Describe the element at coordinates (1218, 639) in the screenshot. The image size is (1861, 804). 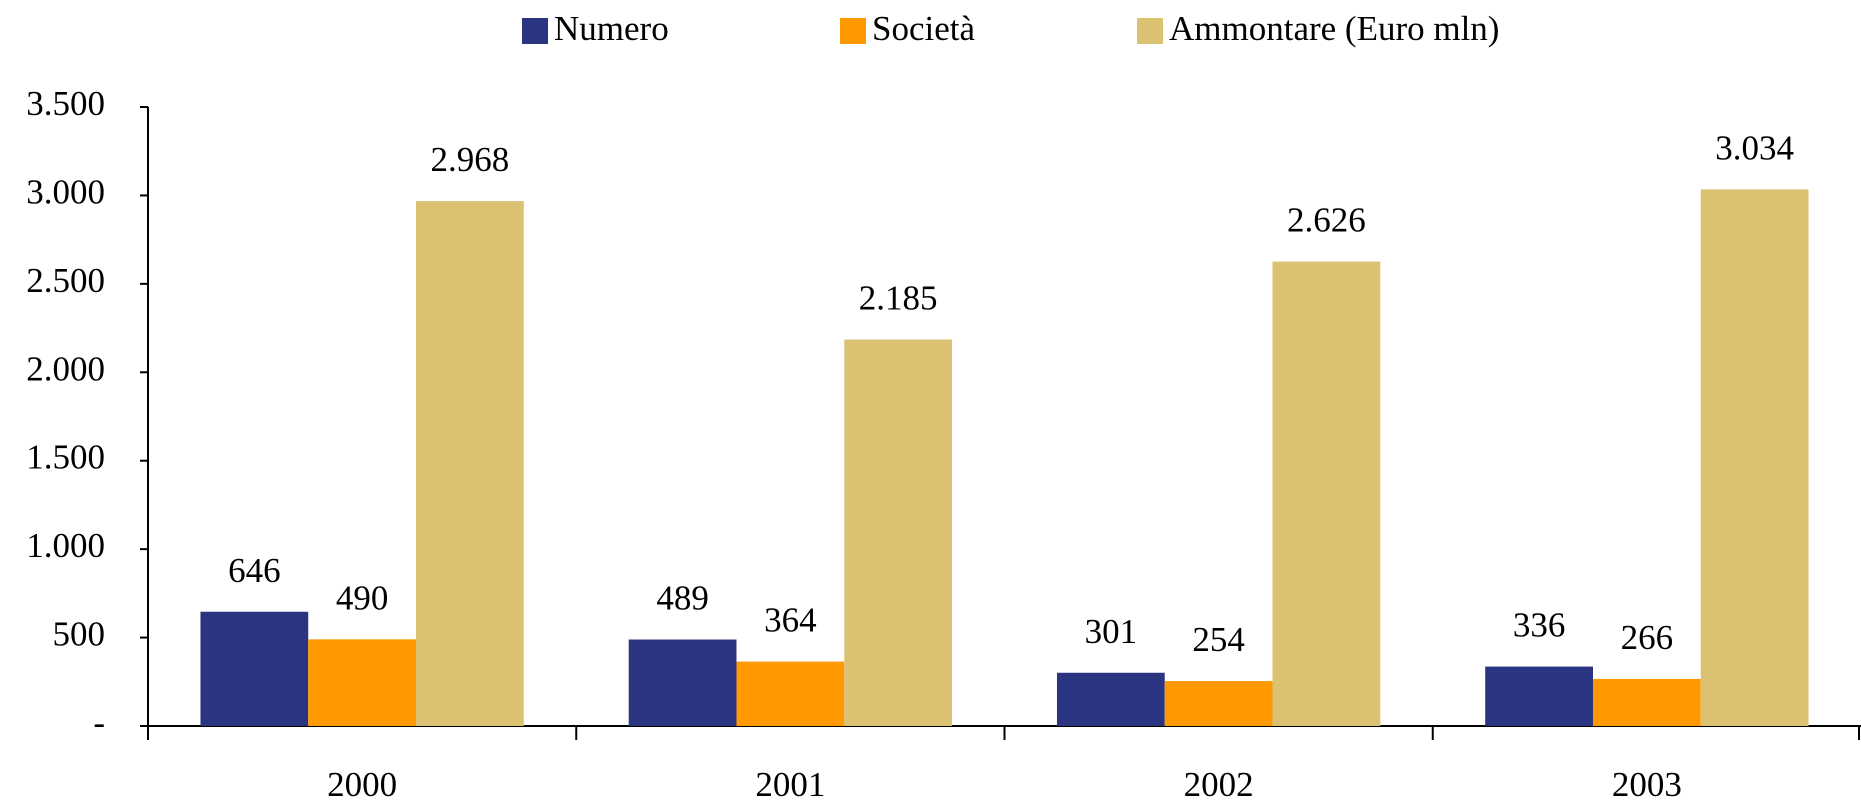
I see `bar-value-label: 254` at that location.